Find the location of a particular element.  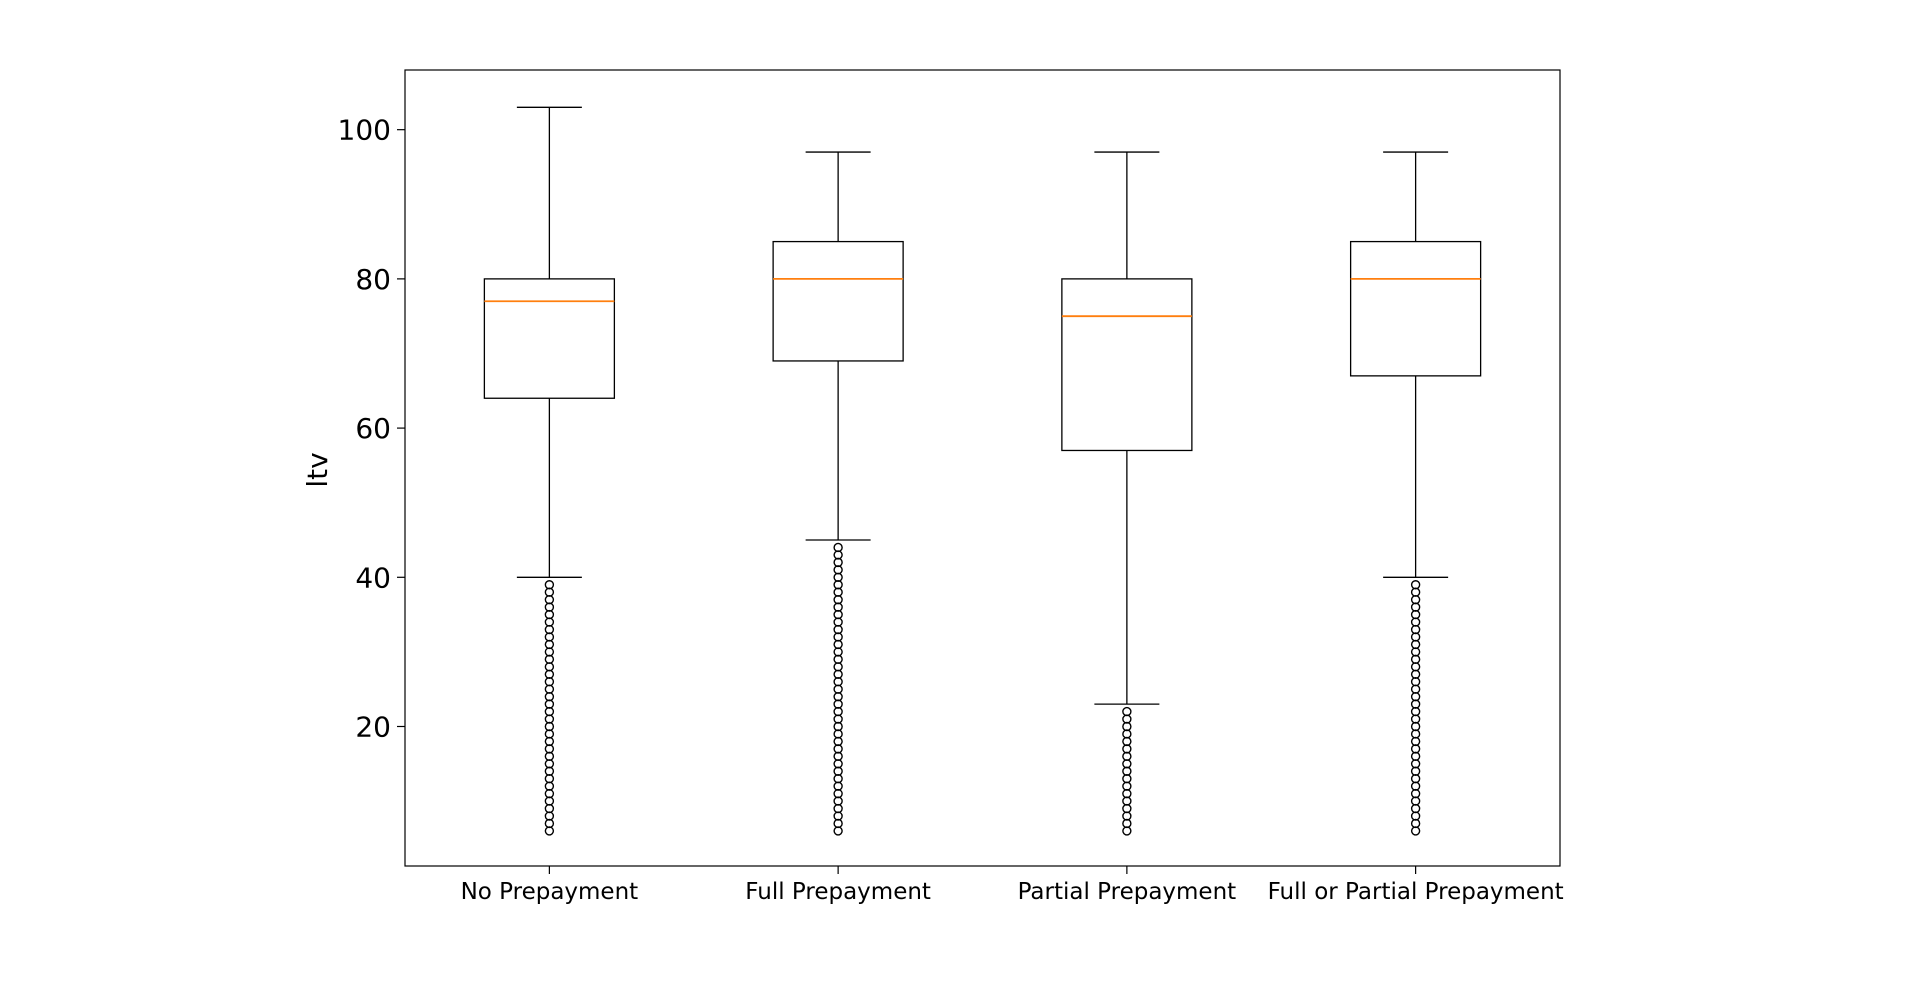

x-tick-label: No Prepayment is located at coordinates (550, 892).